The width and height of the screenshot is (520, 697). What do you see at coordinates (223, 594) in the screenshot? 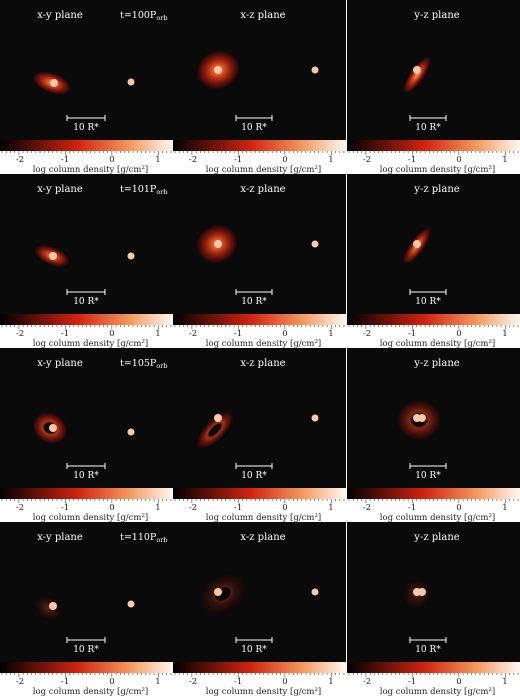
I see `disk-density` at bounding box center [223, 594].